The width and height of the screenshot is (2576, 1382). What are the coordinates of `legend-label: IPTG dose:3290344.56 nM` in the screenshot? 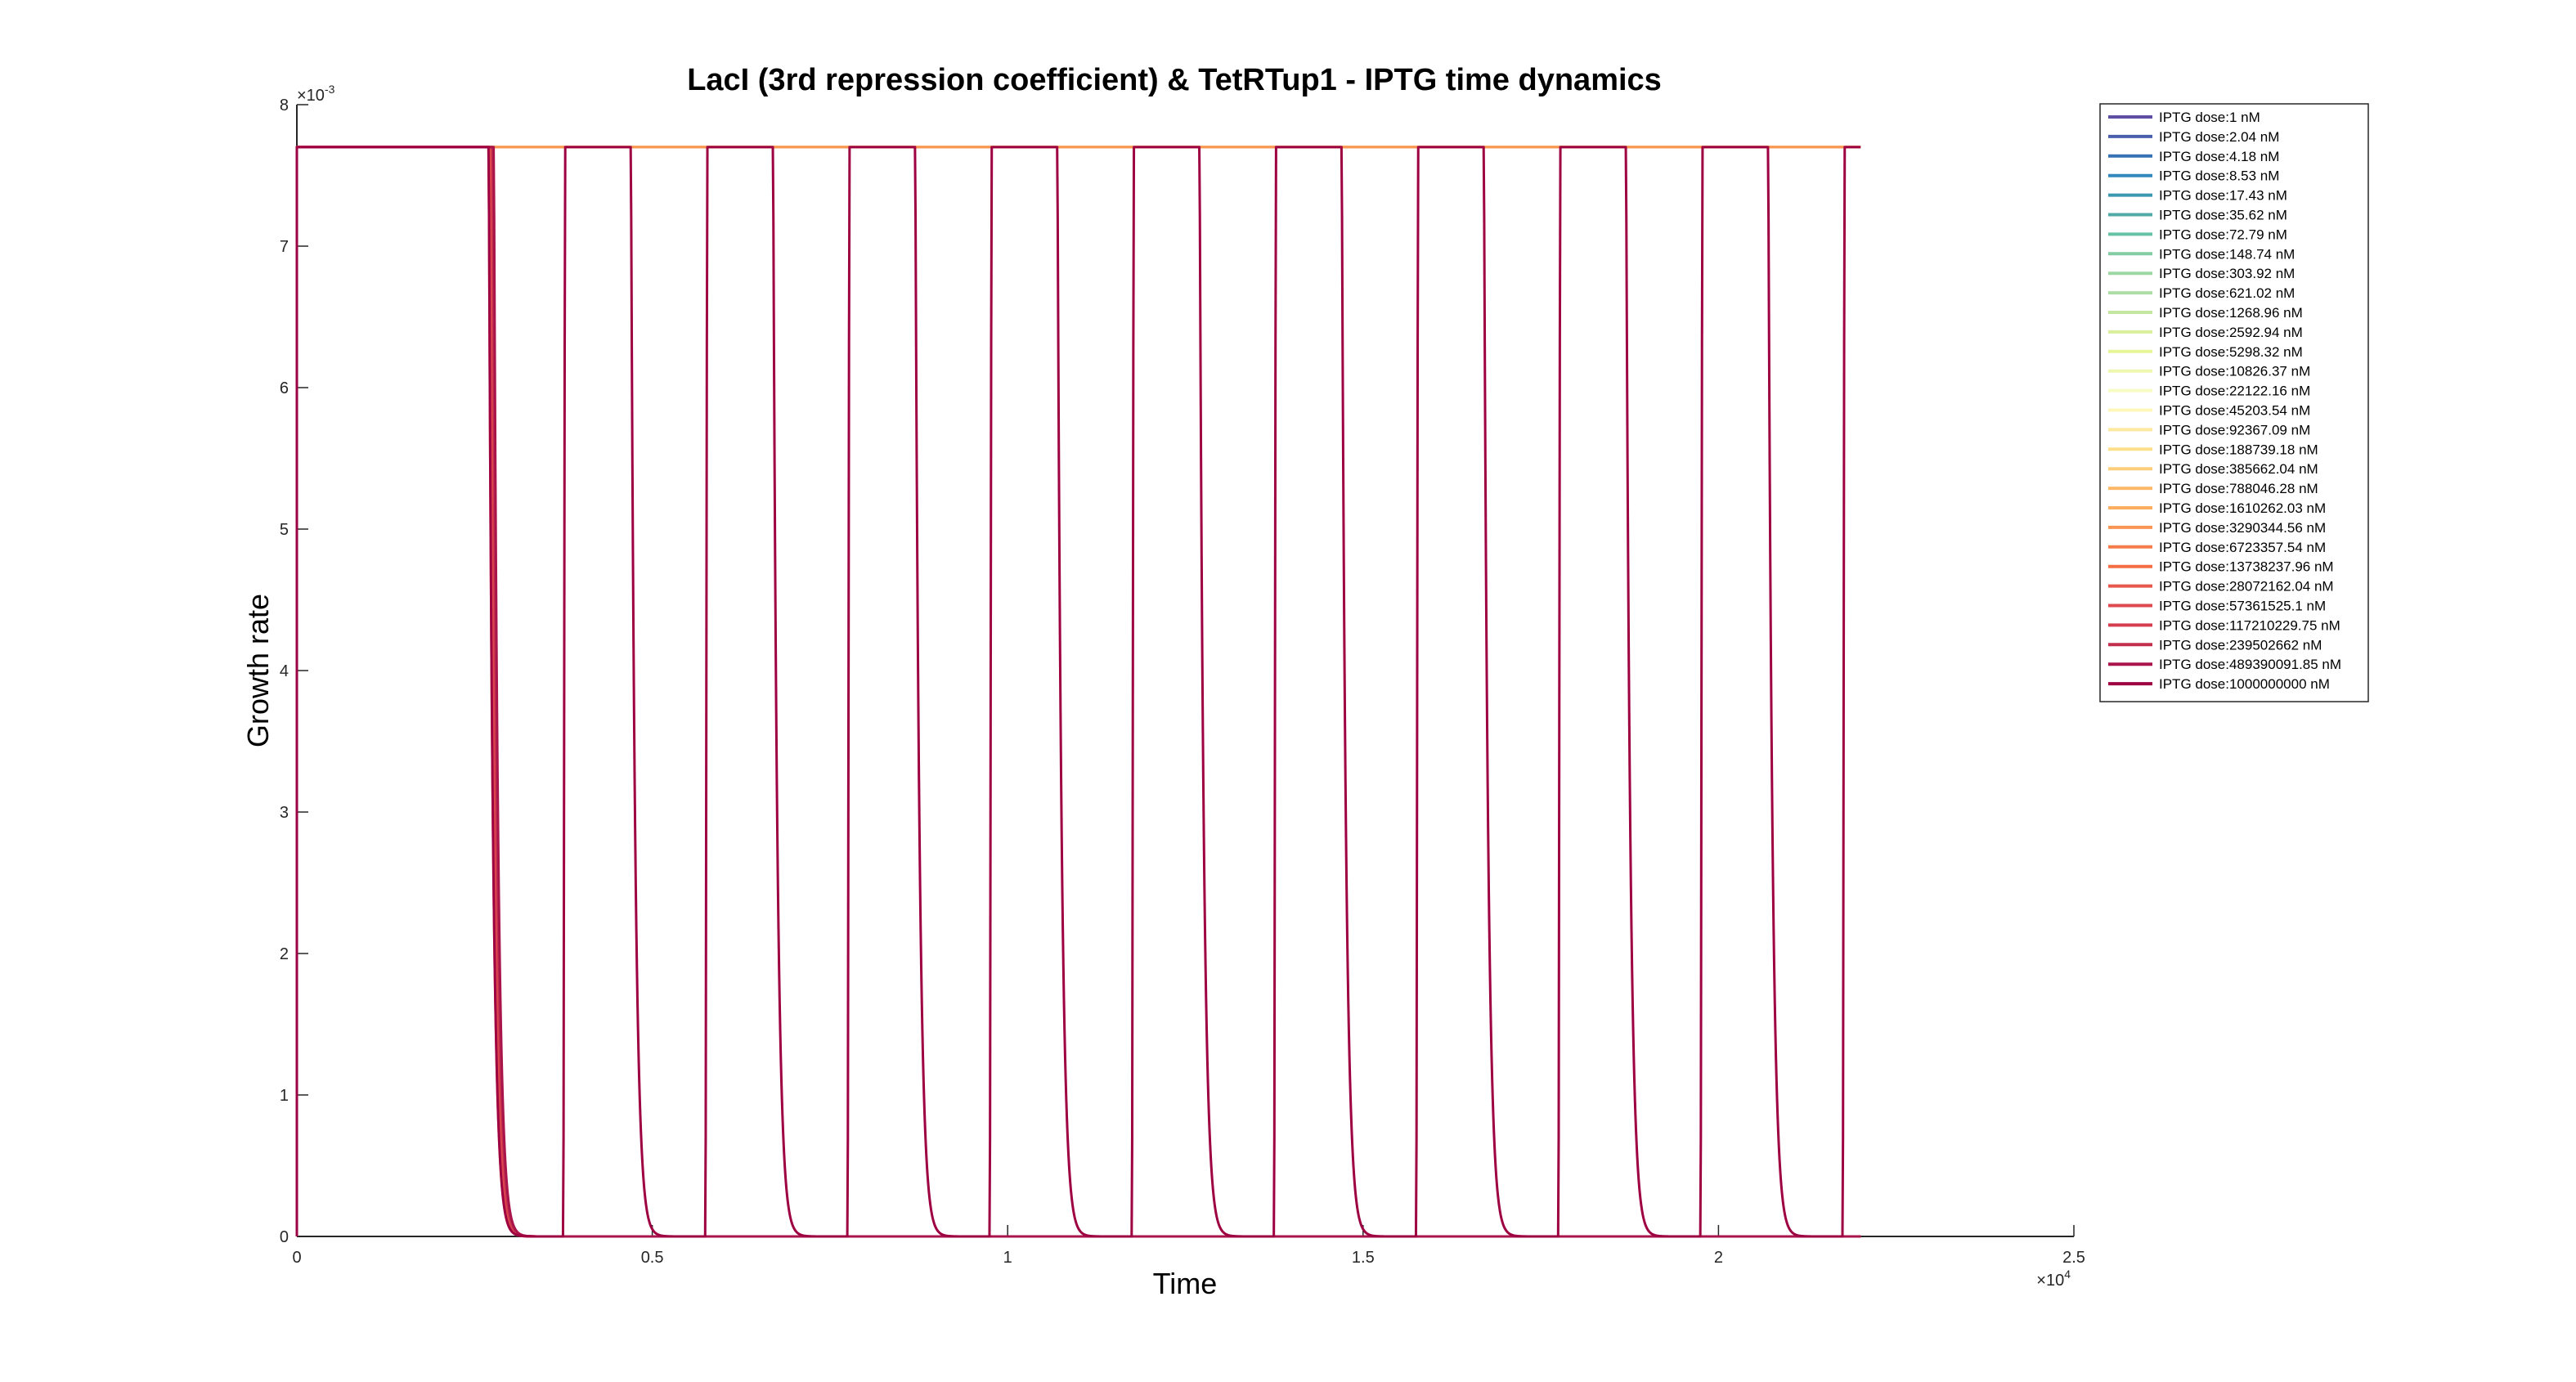 It's located at (2242, 528).